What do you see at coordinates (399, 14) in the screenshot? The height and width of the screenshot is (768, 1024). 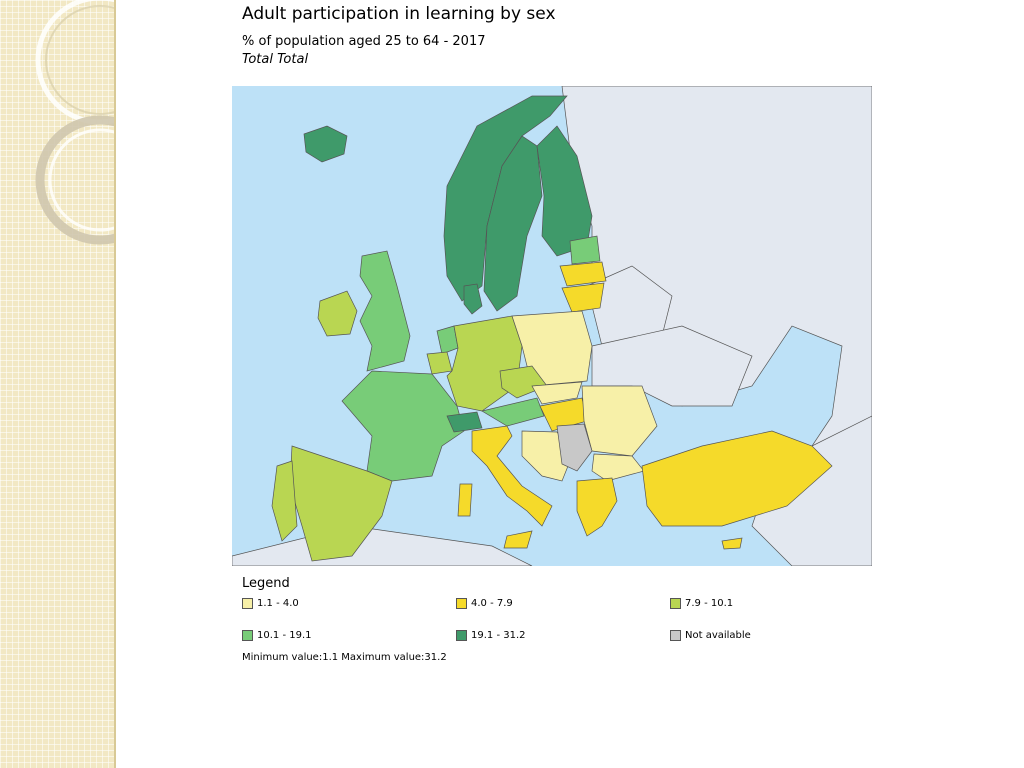 I see `page-title: Adult participation in learning by sex` at bounding box center [399, 14].